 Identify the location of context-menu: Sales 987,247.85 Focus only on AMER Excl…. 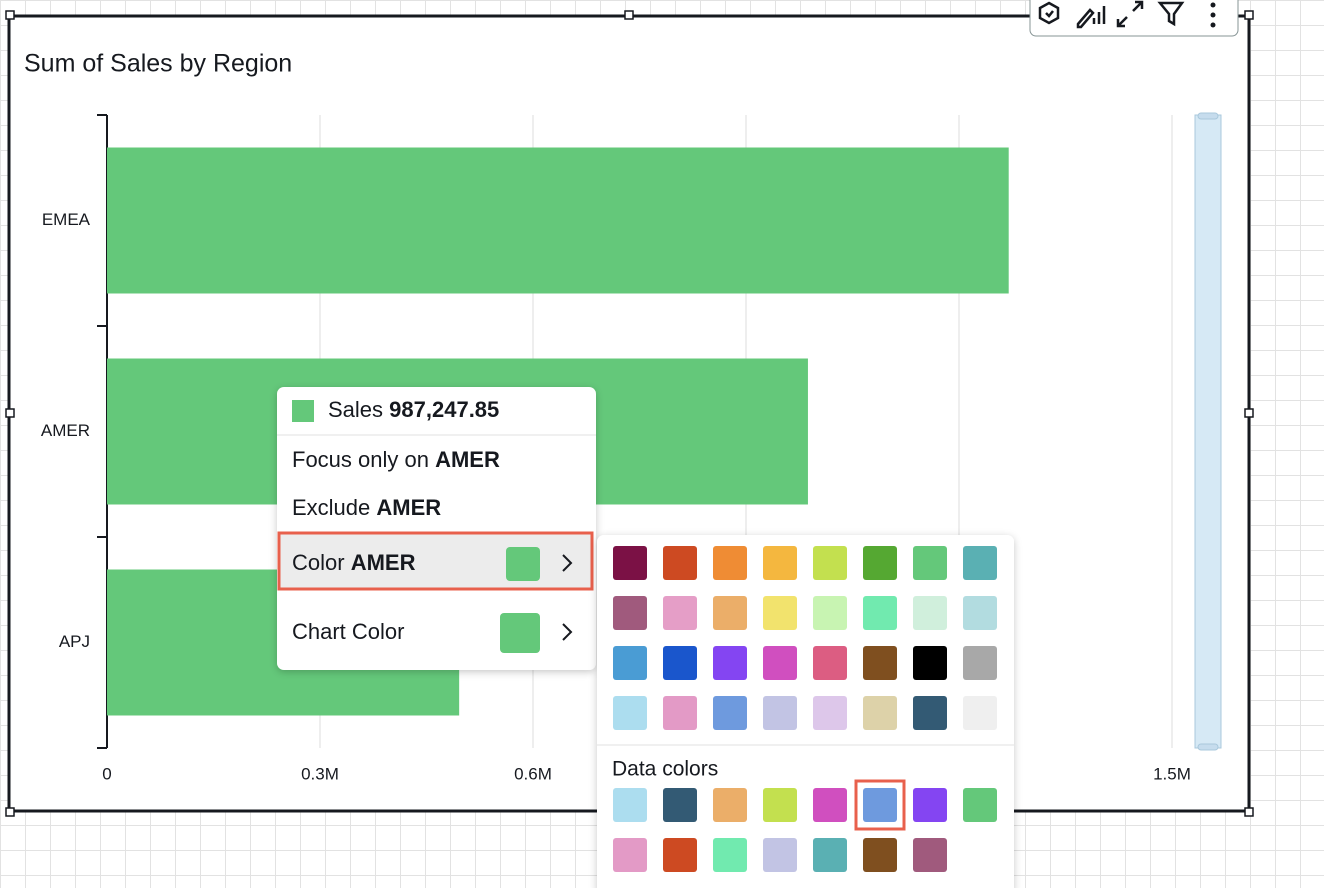
(436, 528).